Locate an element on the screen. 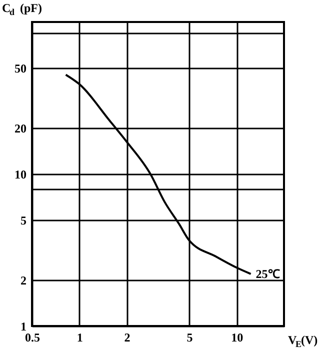 The height and width of the screenshot is (355, 320). y-tick-label: 5 is located at coordinates (23, 220).